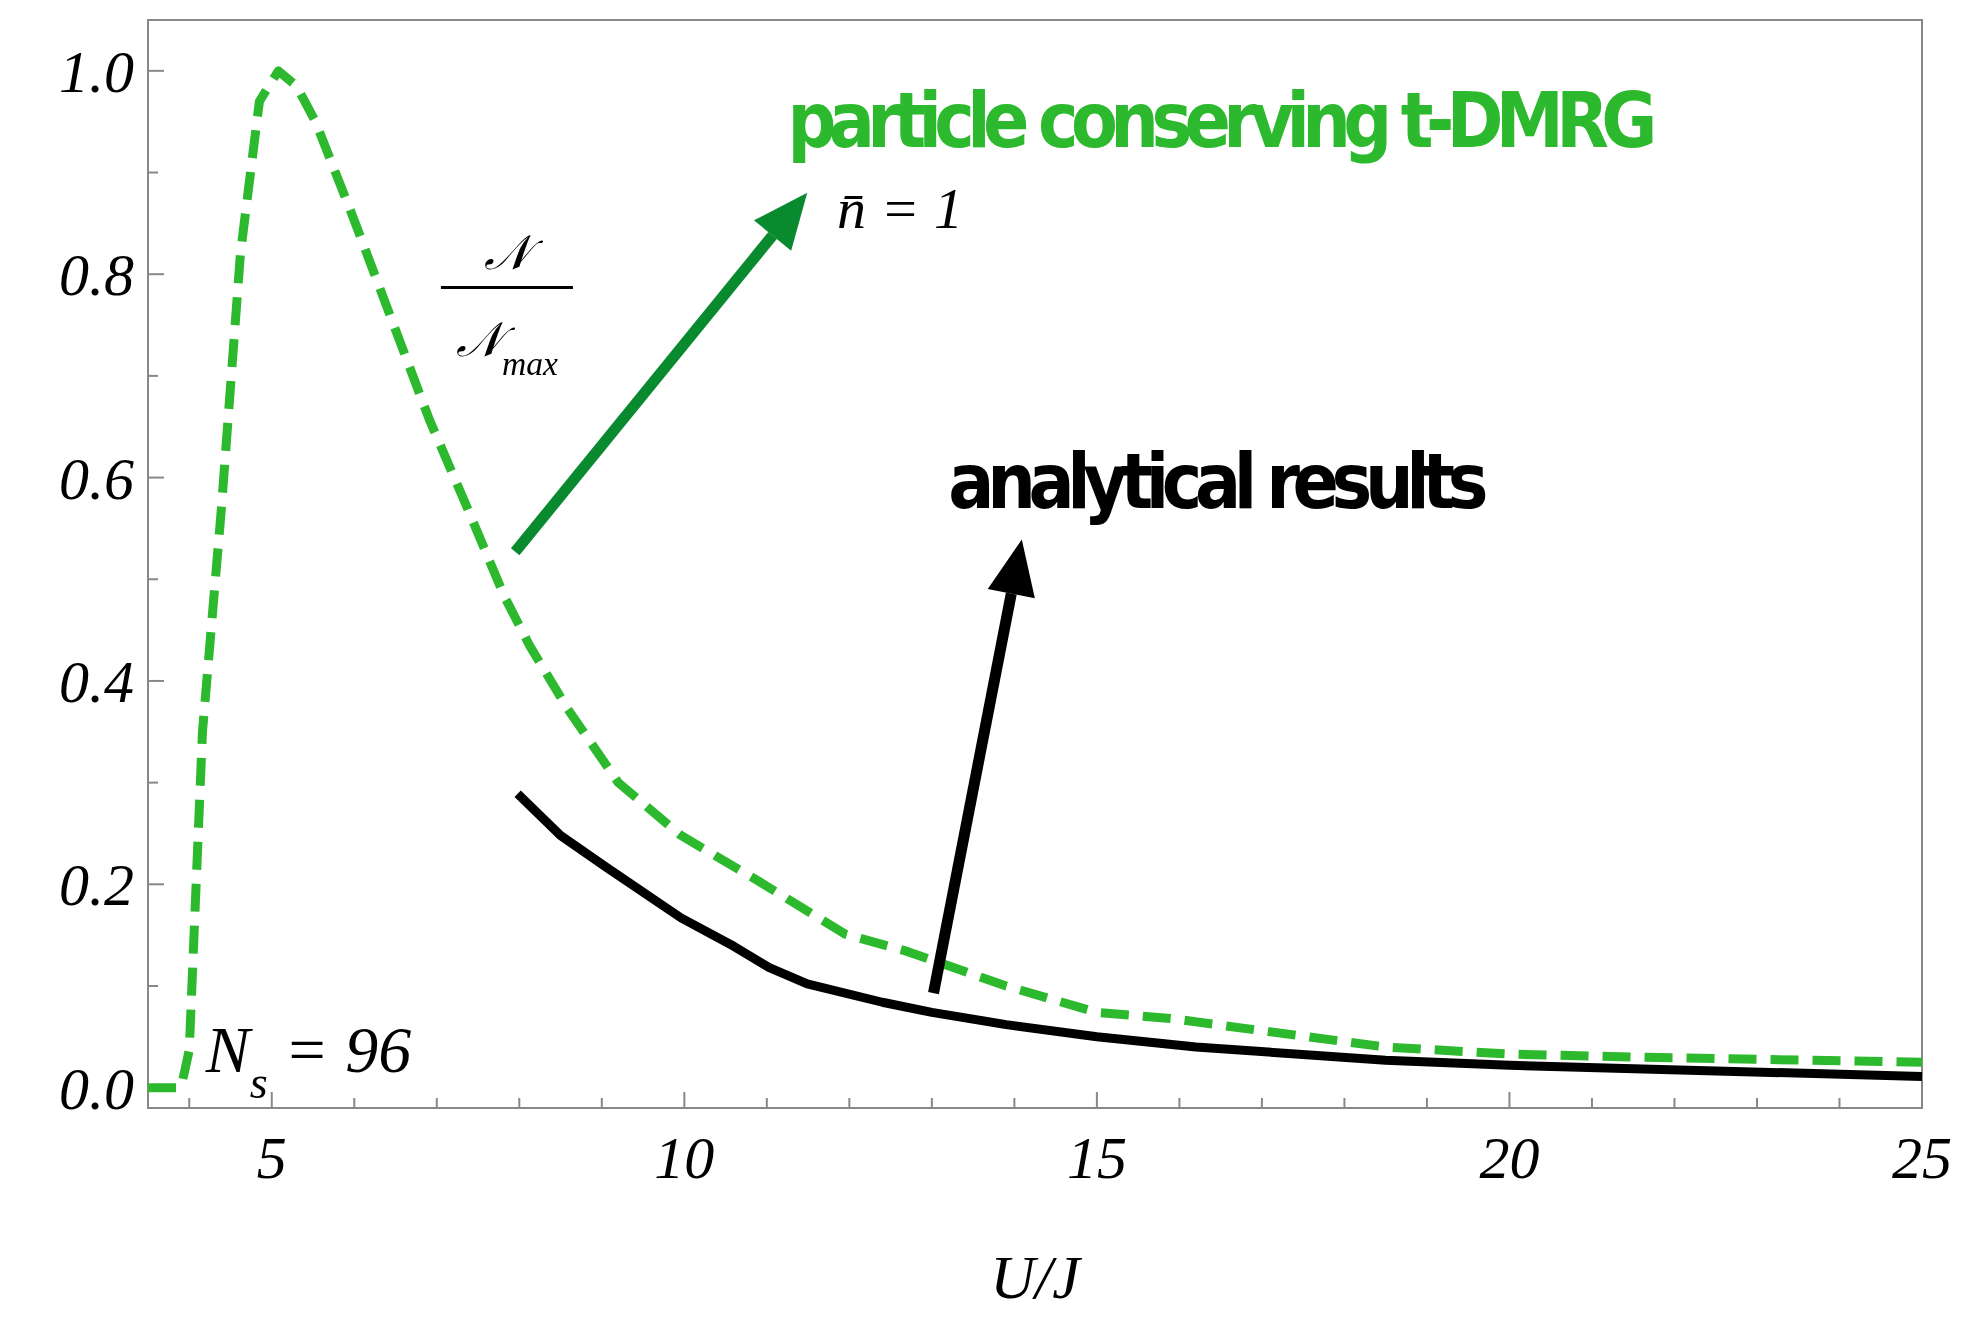  What do you see at coordinates (96, 1088) in the screenshot?
I see `y-tick-label: 0.0` at bounding box center [96, 1088].